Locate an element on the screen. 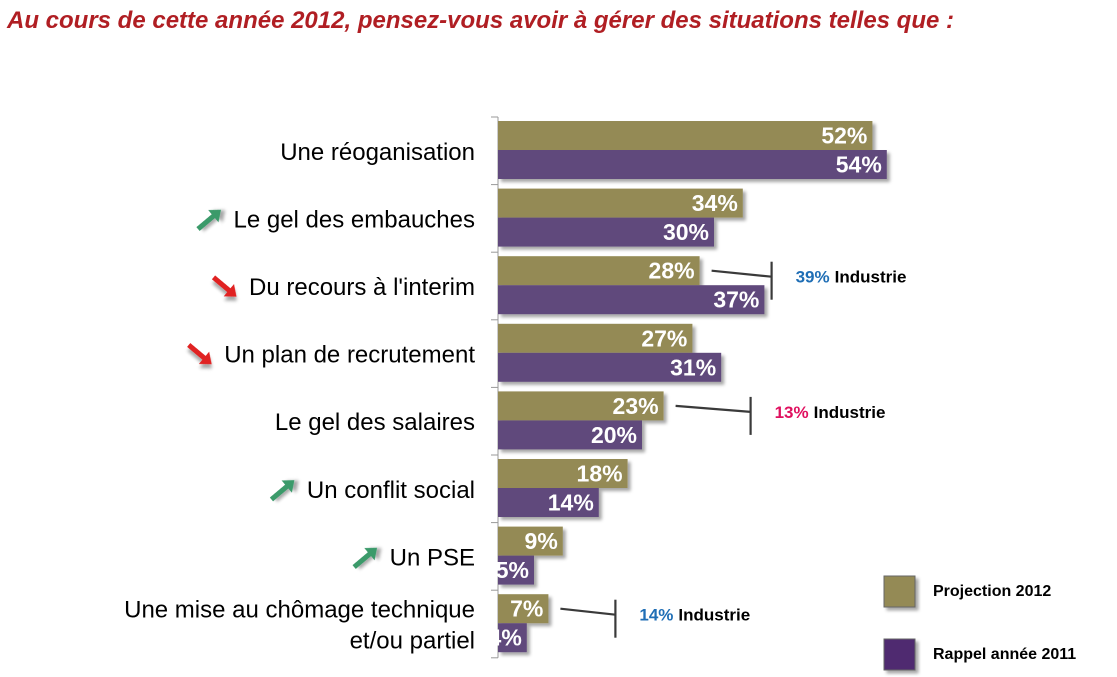 This screenshot has height=677, width=1117. category-label: Du recours à l'interim is located at coordinates (362, 287).